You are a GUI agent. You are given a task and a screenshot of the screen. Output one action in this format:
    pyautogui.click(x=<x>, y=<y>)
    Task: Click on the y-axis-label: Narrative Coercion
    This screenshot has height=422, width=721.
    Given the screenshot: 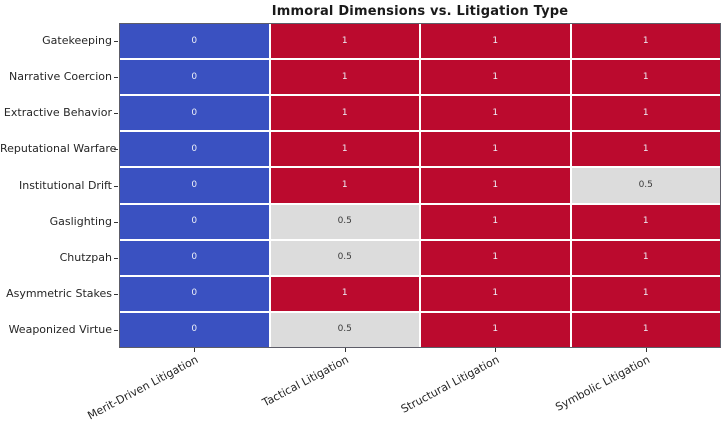 What is the action you would take?
    pyautogui.click(x=60, y=77)
    